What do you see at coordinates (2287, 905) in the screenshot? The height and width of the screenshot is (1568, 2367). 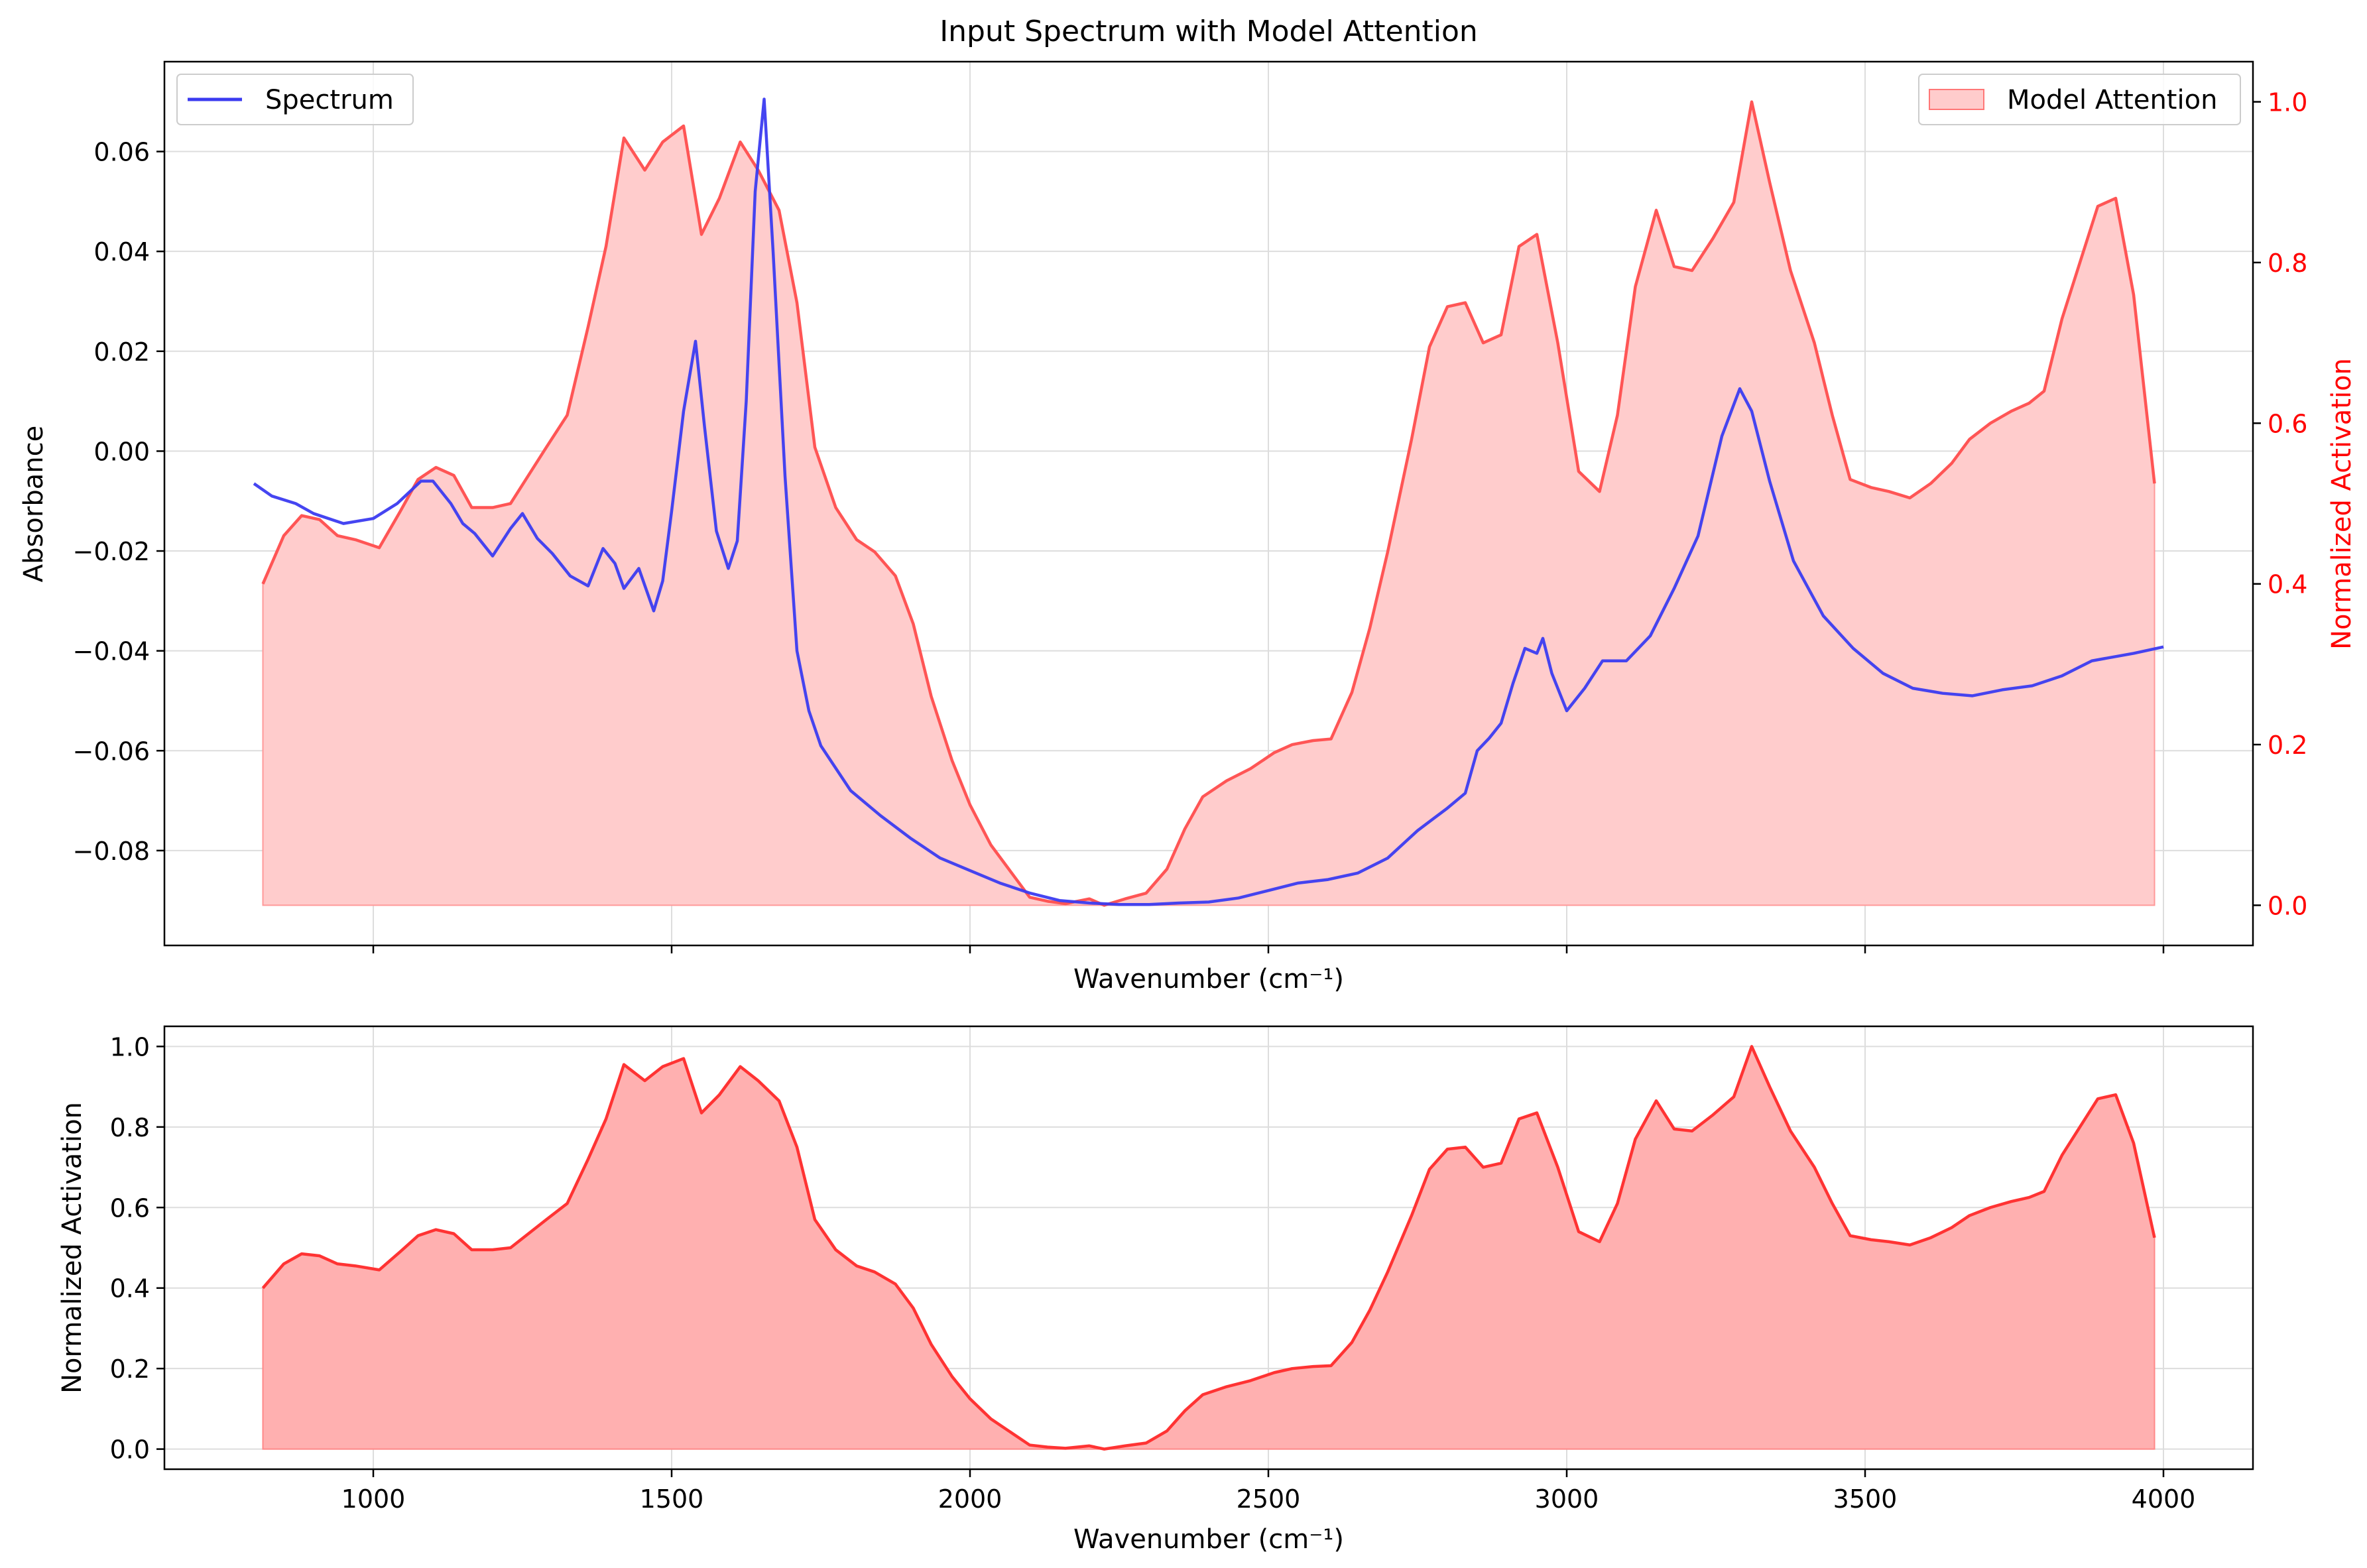 I see `top-y2-tick-label-0: 0.0` at bounding box center [2287, 905].